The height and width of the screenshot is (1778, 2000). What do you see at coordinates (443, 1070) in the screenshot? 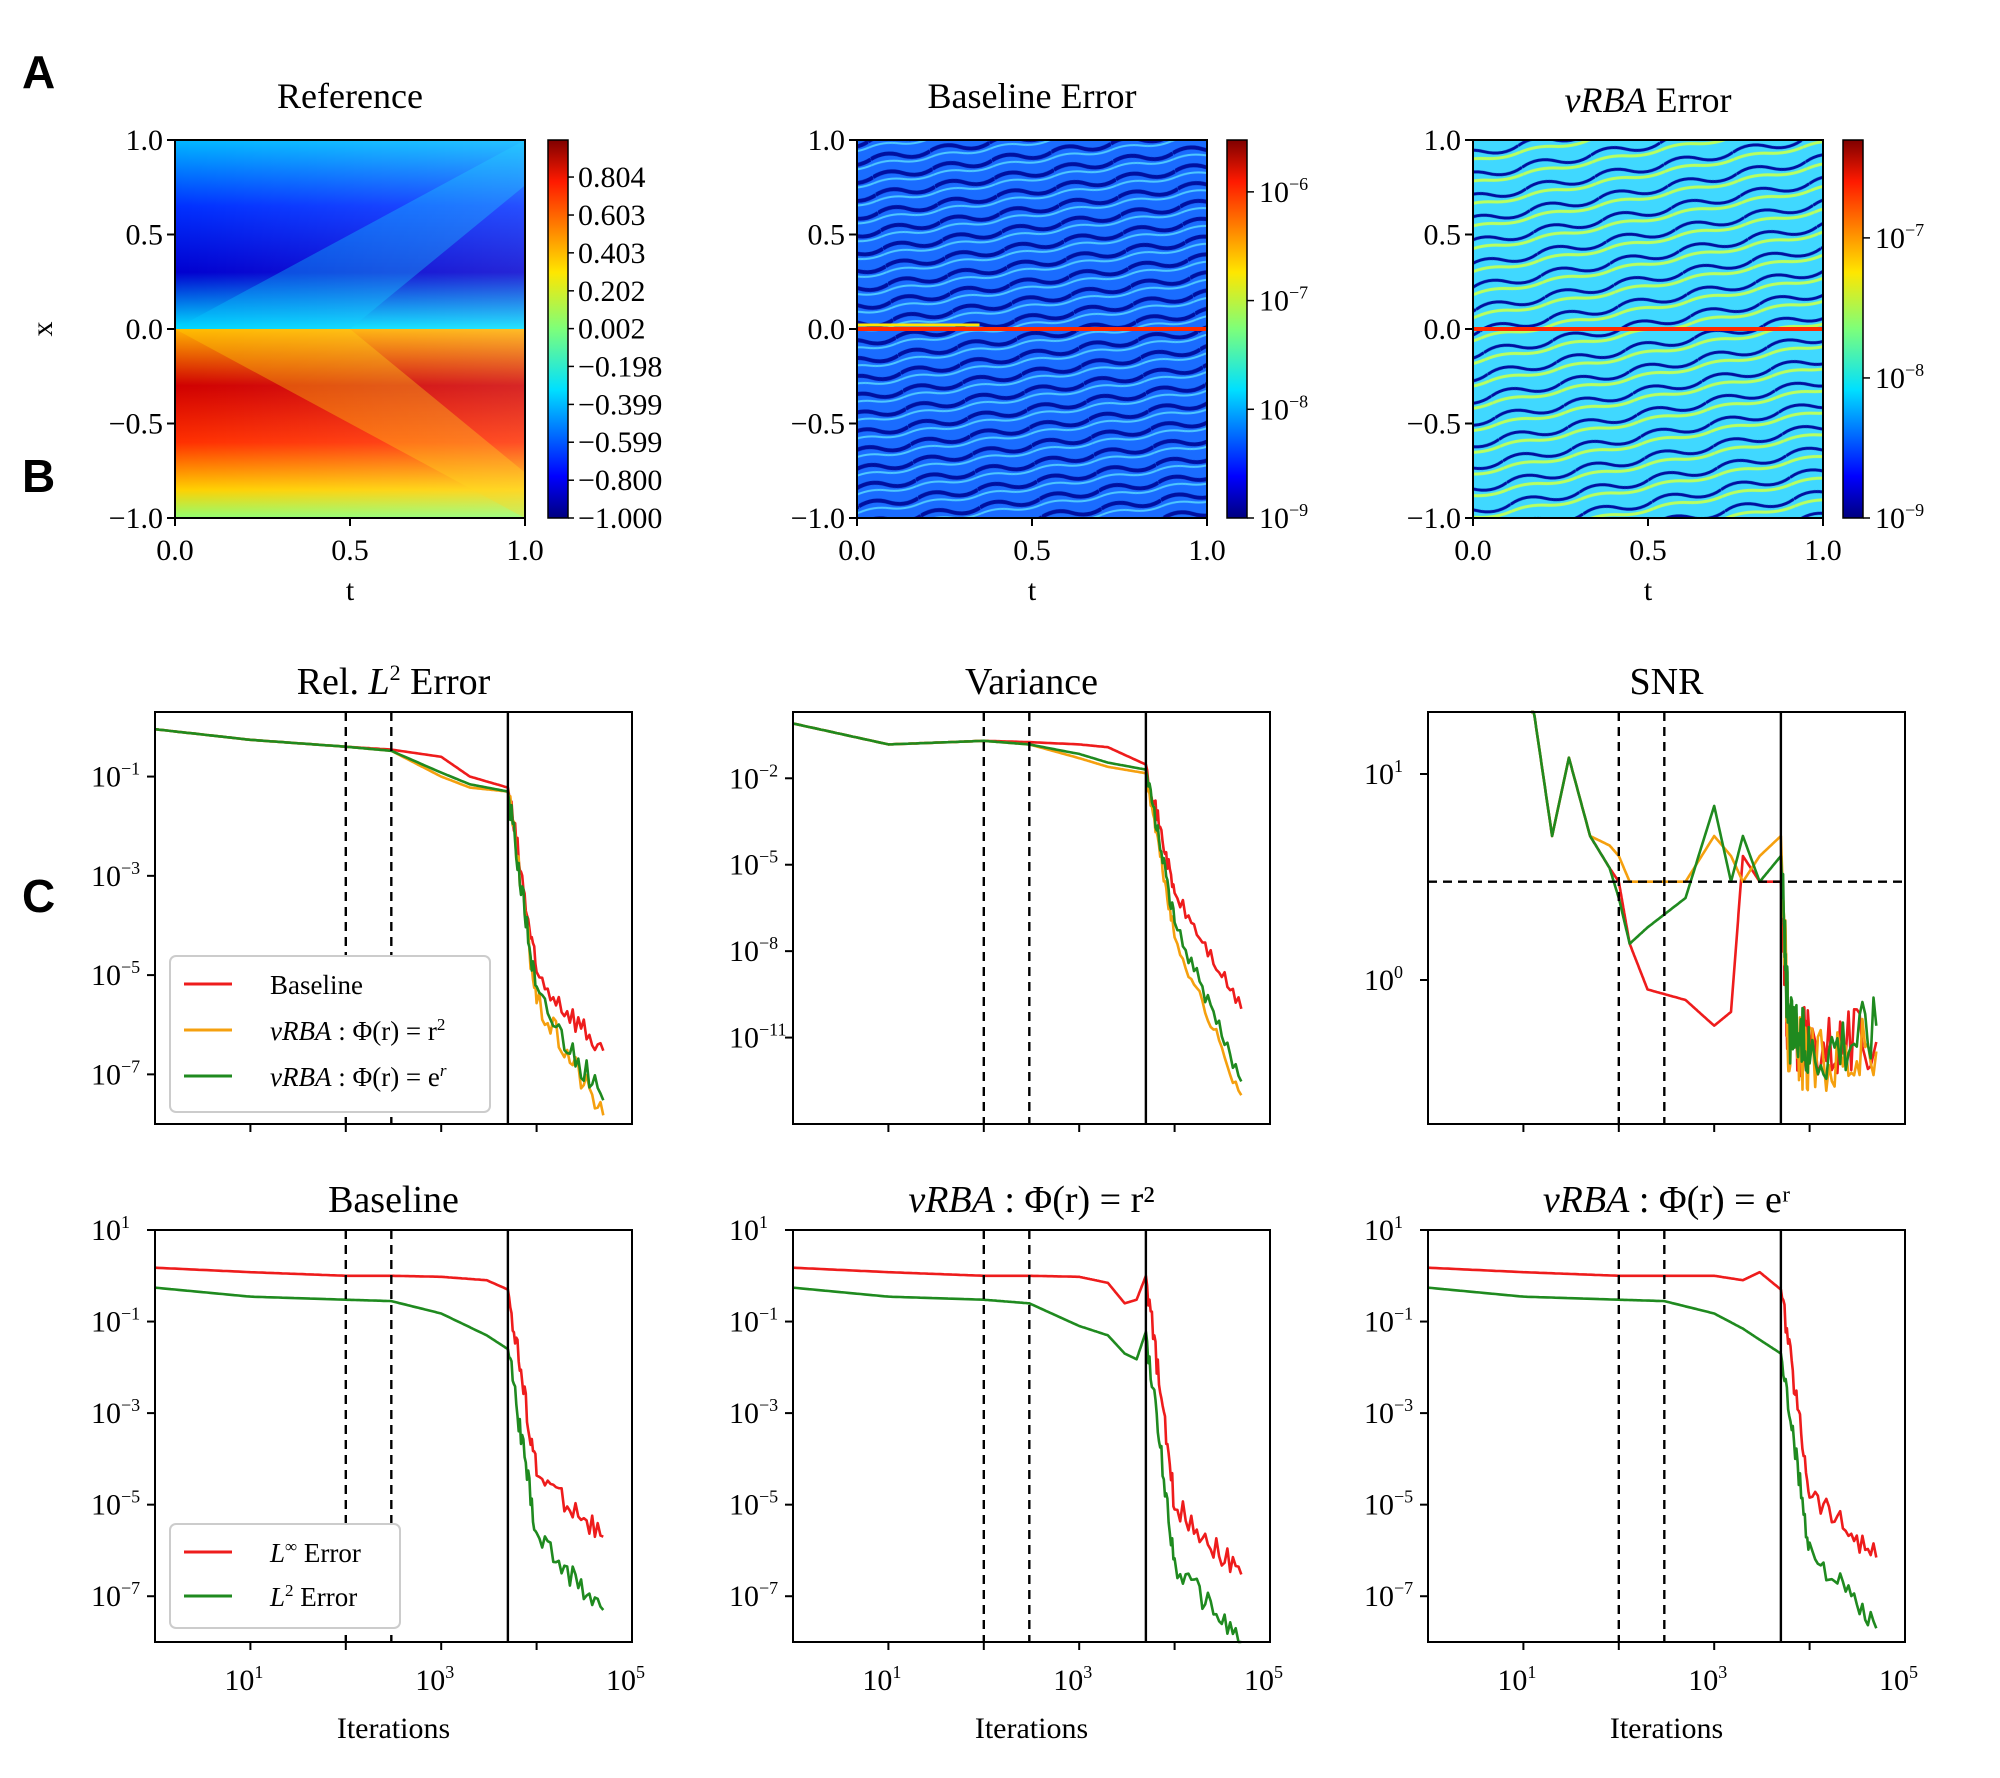
I see `legend-er-sup: r` at bounding box center [443, 1070].